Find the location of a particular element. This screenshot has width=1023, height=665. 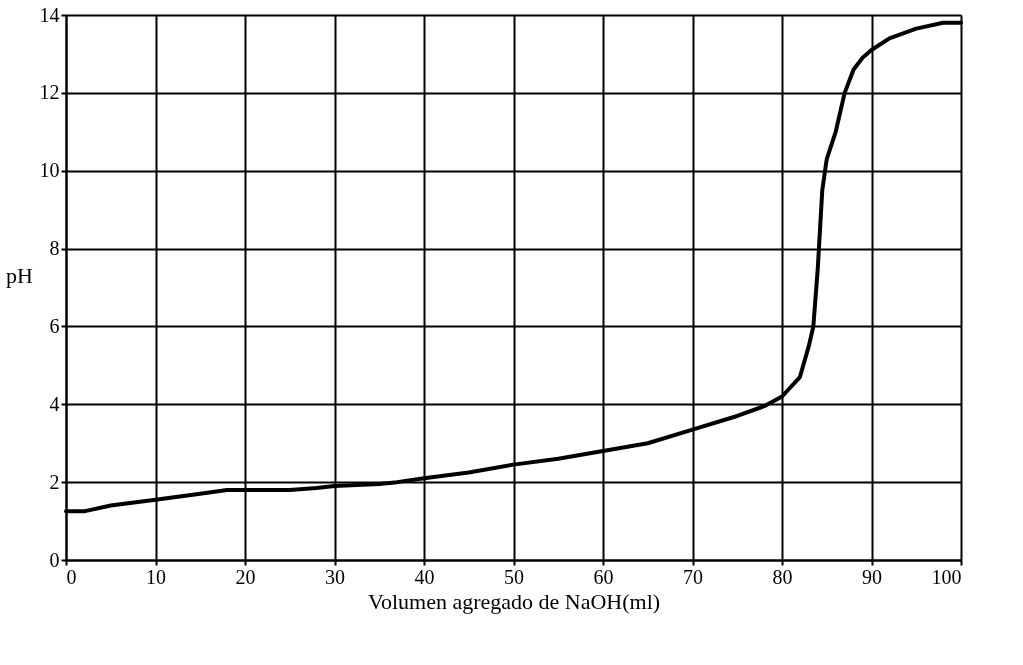

x-axis-title: Volumen agregado de NaOH(ml) is located at coordinates (514, 601).